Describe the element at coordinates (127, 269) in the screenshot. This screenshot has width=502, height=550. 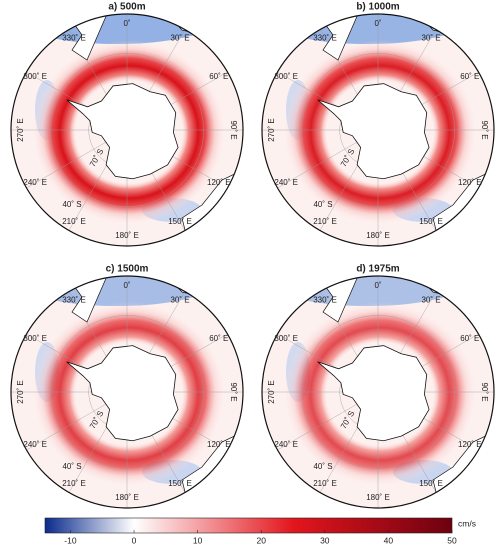
I see `panel-title: c) 1500m` at that location.